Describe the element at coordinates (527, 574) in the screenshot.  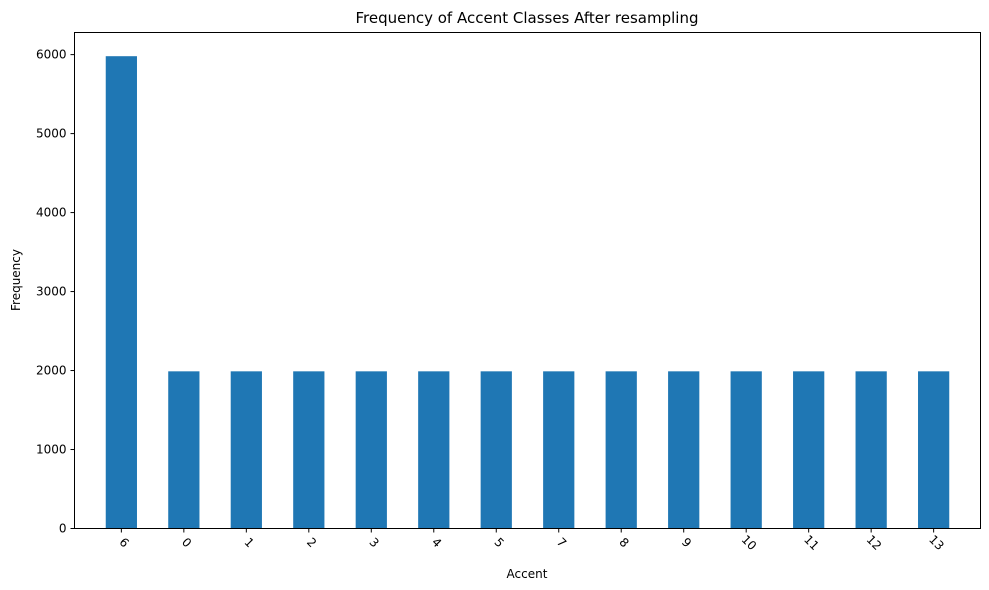
I see `x-axis-label: Accent` at that location.